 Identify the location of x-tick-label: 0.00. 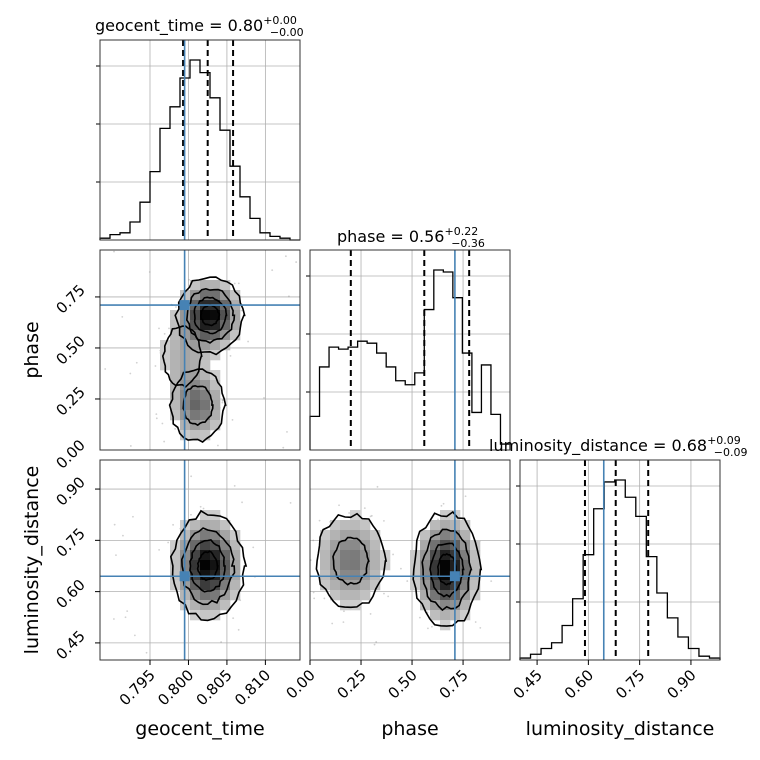
(300, 684).